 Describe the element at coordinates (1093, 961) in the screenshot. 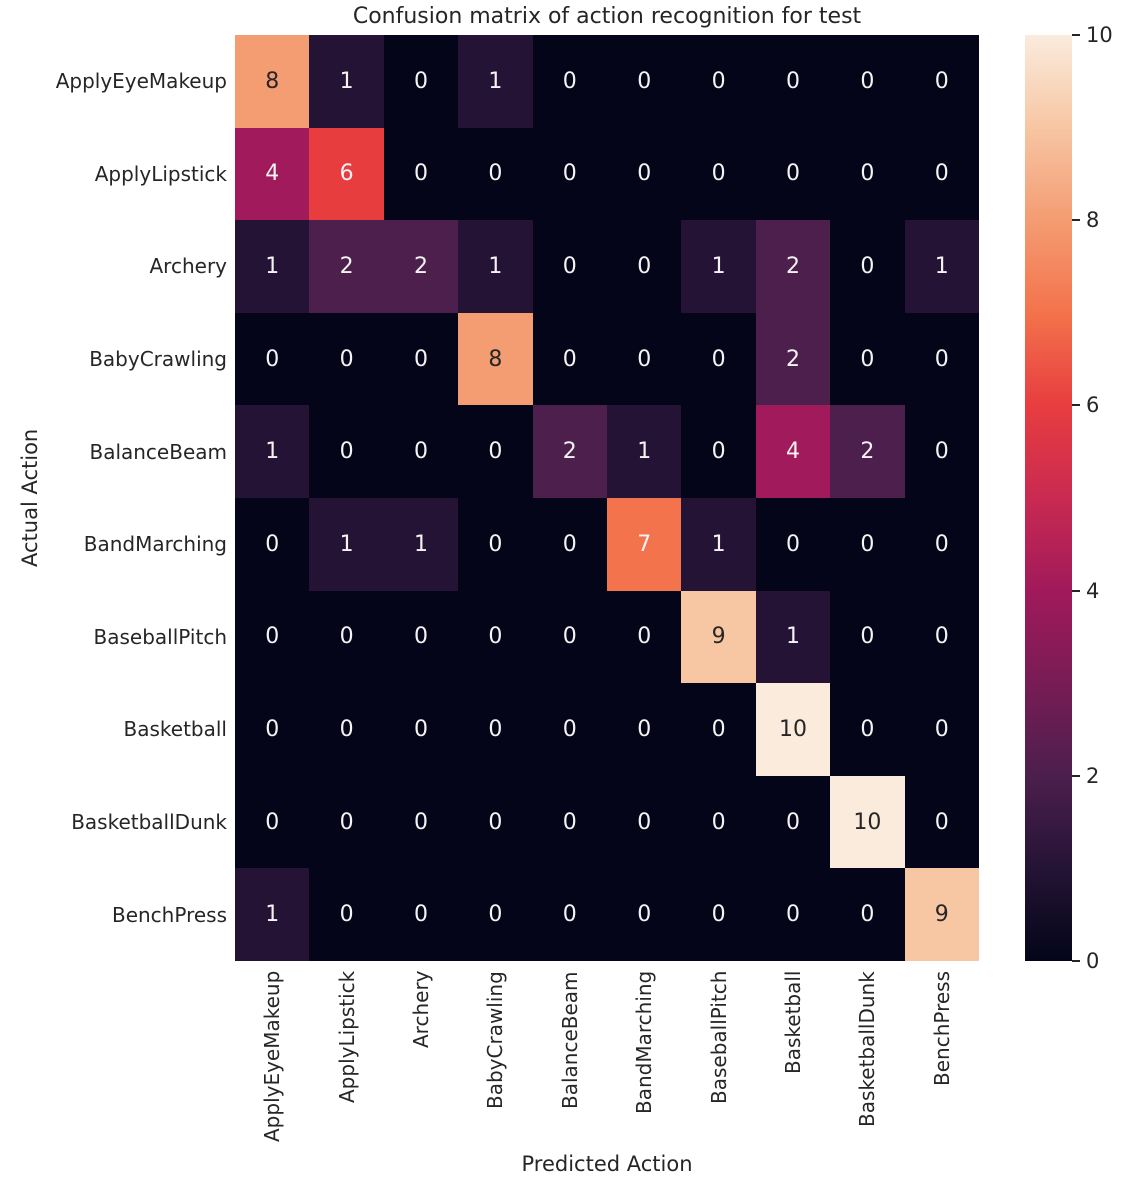

I see `colorbar-tick-label: 0` at that location.